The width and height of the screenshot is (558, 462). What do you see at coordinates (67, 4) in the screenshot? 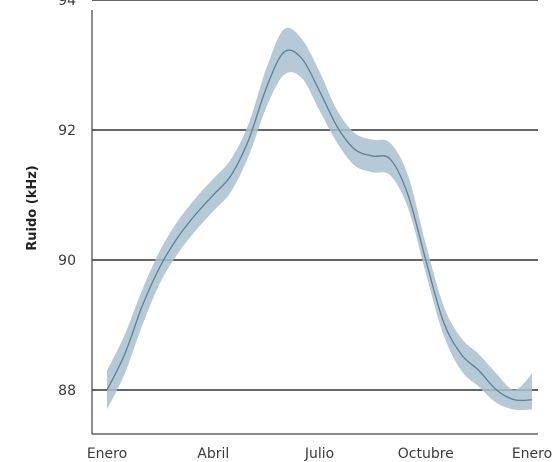
I see `y-tick-label: 94` at bounding box center [67, 4].